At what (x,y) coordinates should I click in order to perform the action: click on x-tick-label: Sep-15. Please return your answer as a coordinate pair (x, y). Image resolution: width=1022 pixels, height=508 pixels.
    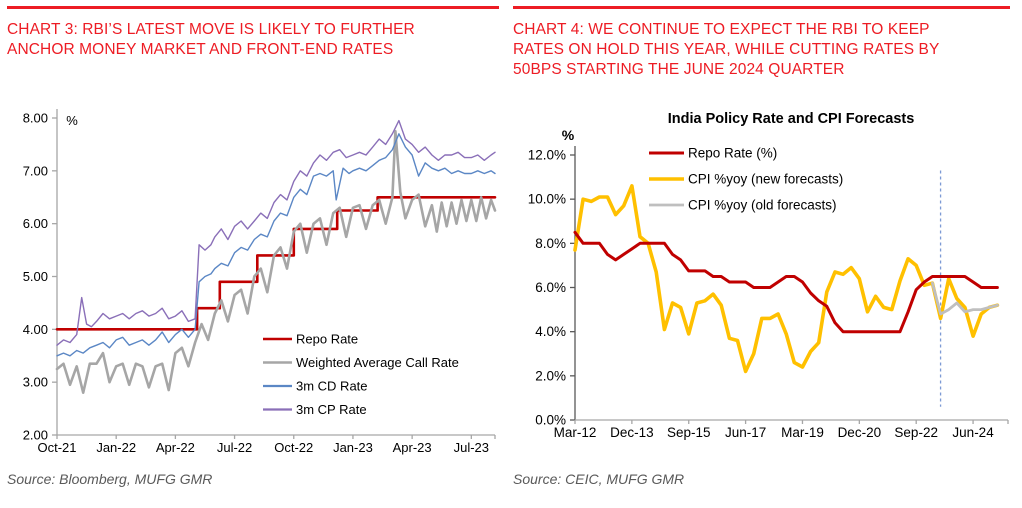
    Looking at the image, I should click on (689, 432).